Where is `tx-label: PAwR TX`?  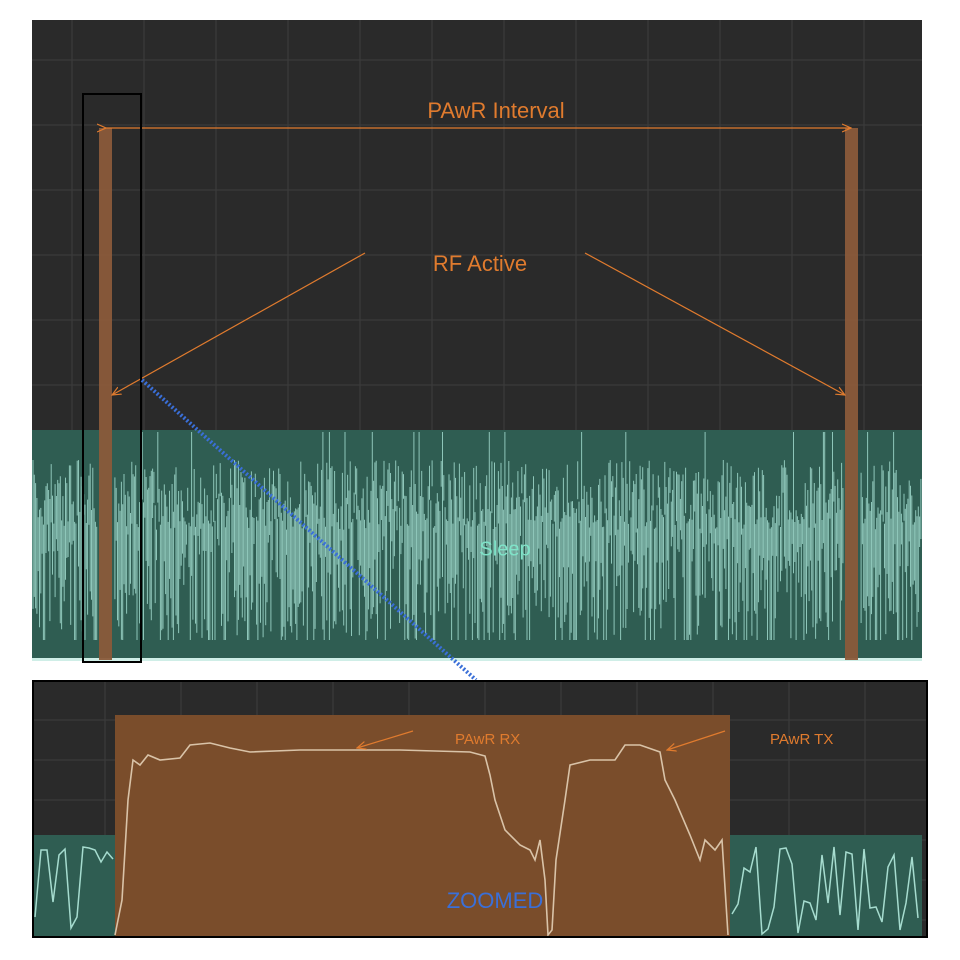
tx-label: PAwR TX is located at coordinates (801, 739).